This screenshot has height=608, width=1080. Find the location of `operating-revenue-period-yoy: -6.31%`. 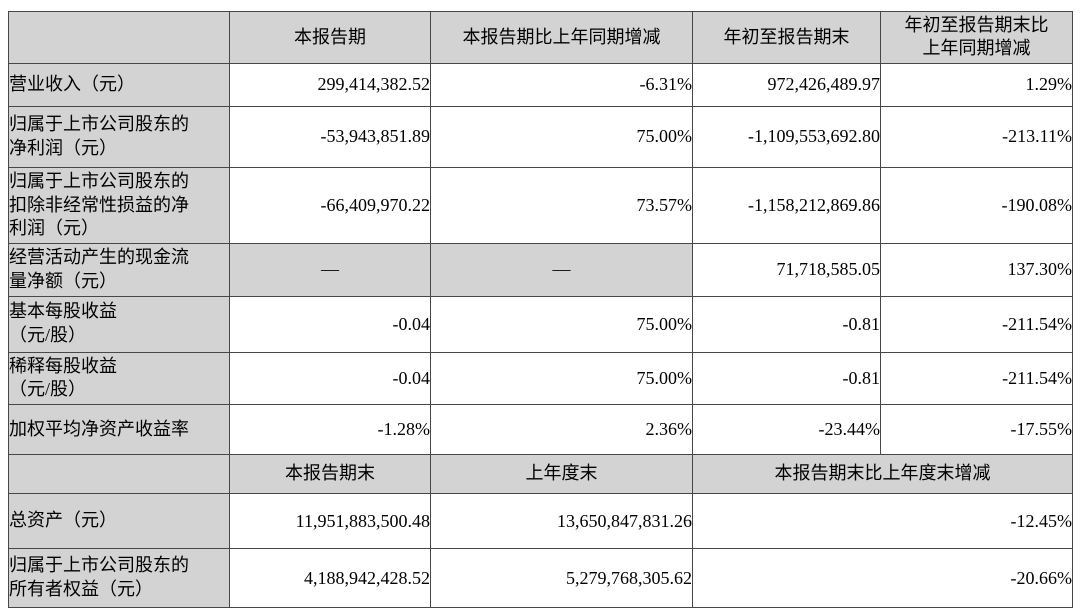

operating-revenue-period-yoy: -6.31% is located at coordinates (561, 84).